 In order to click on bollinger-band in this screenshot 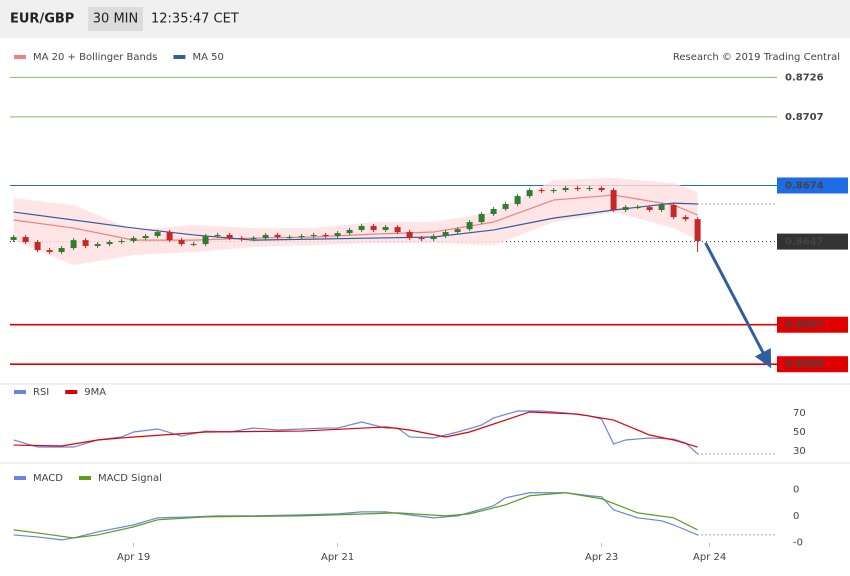, I will do `click(355, 222)`.